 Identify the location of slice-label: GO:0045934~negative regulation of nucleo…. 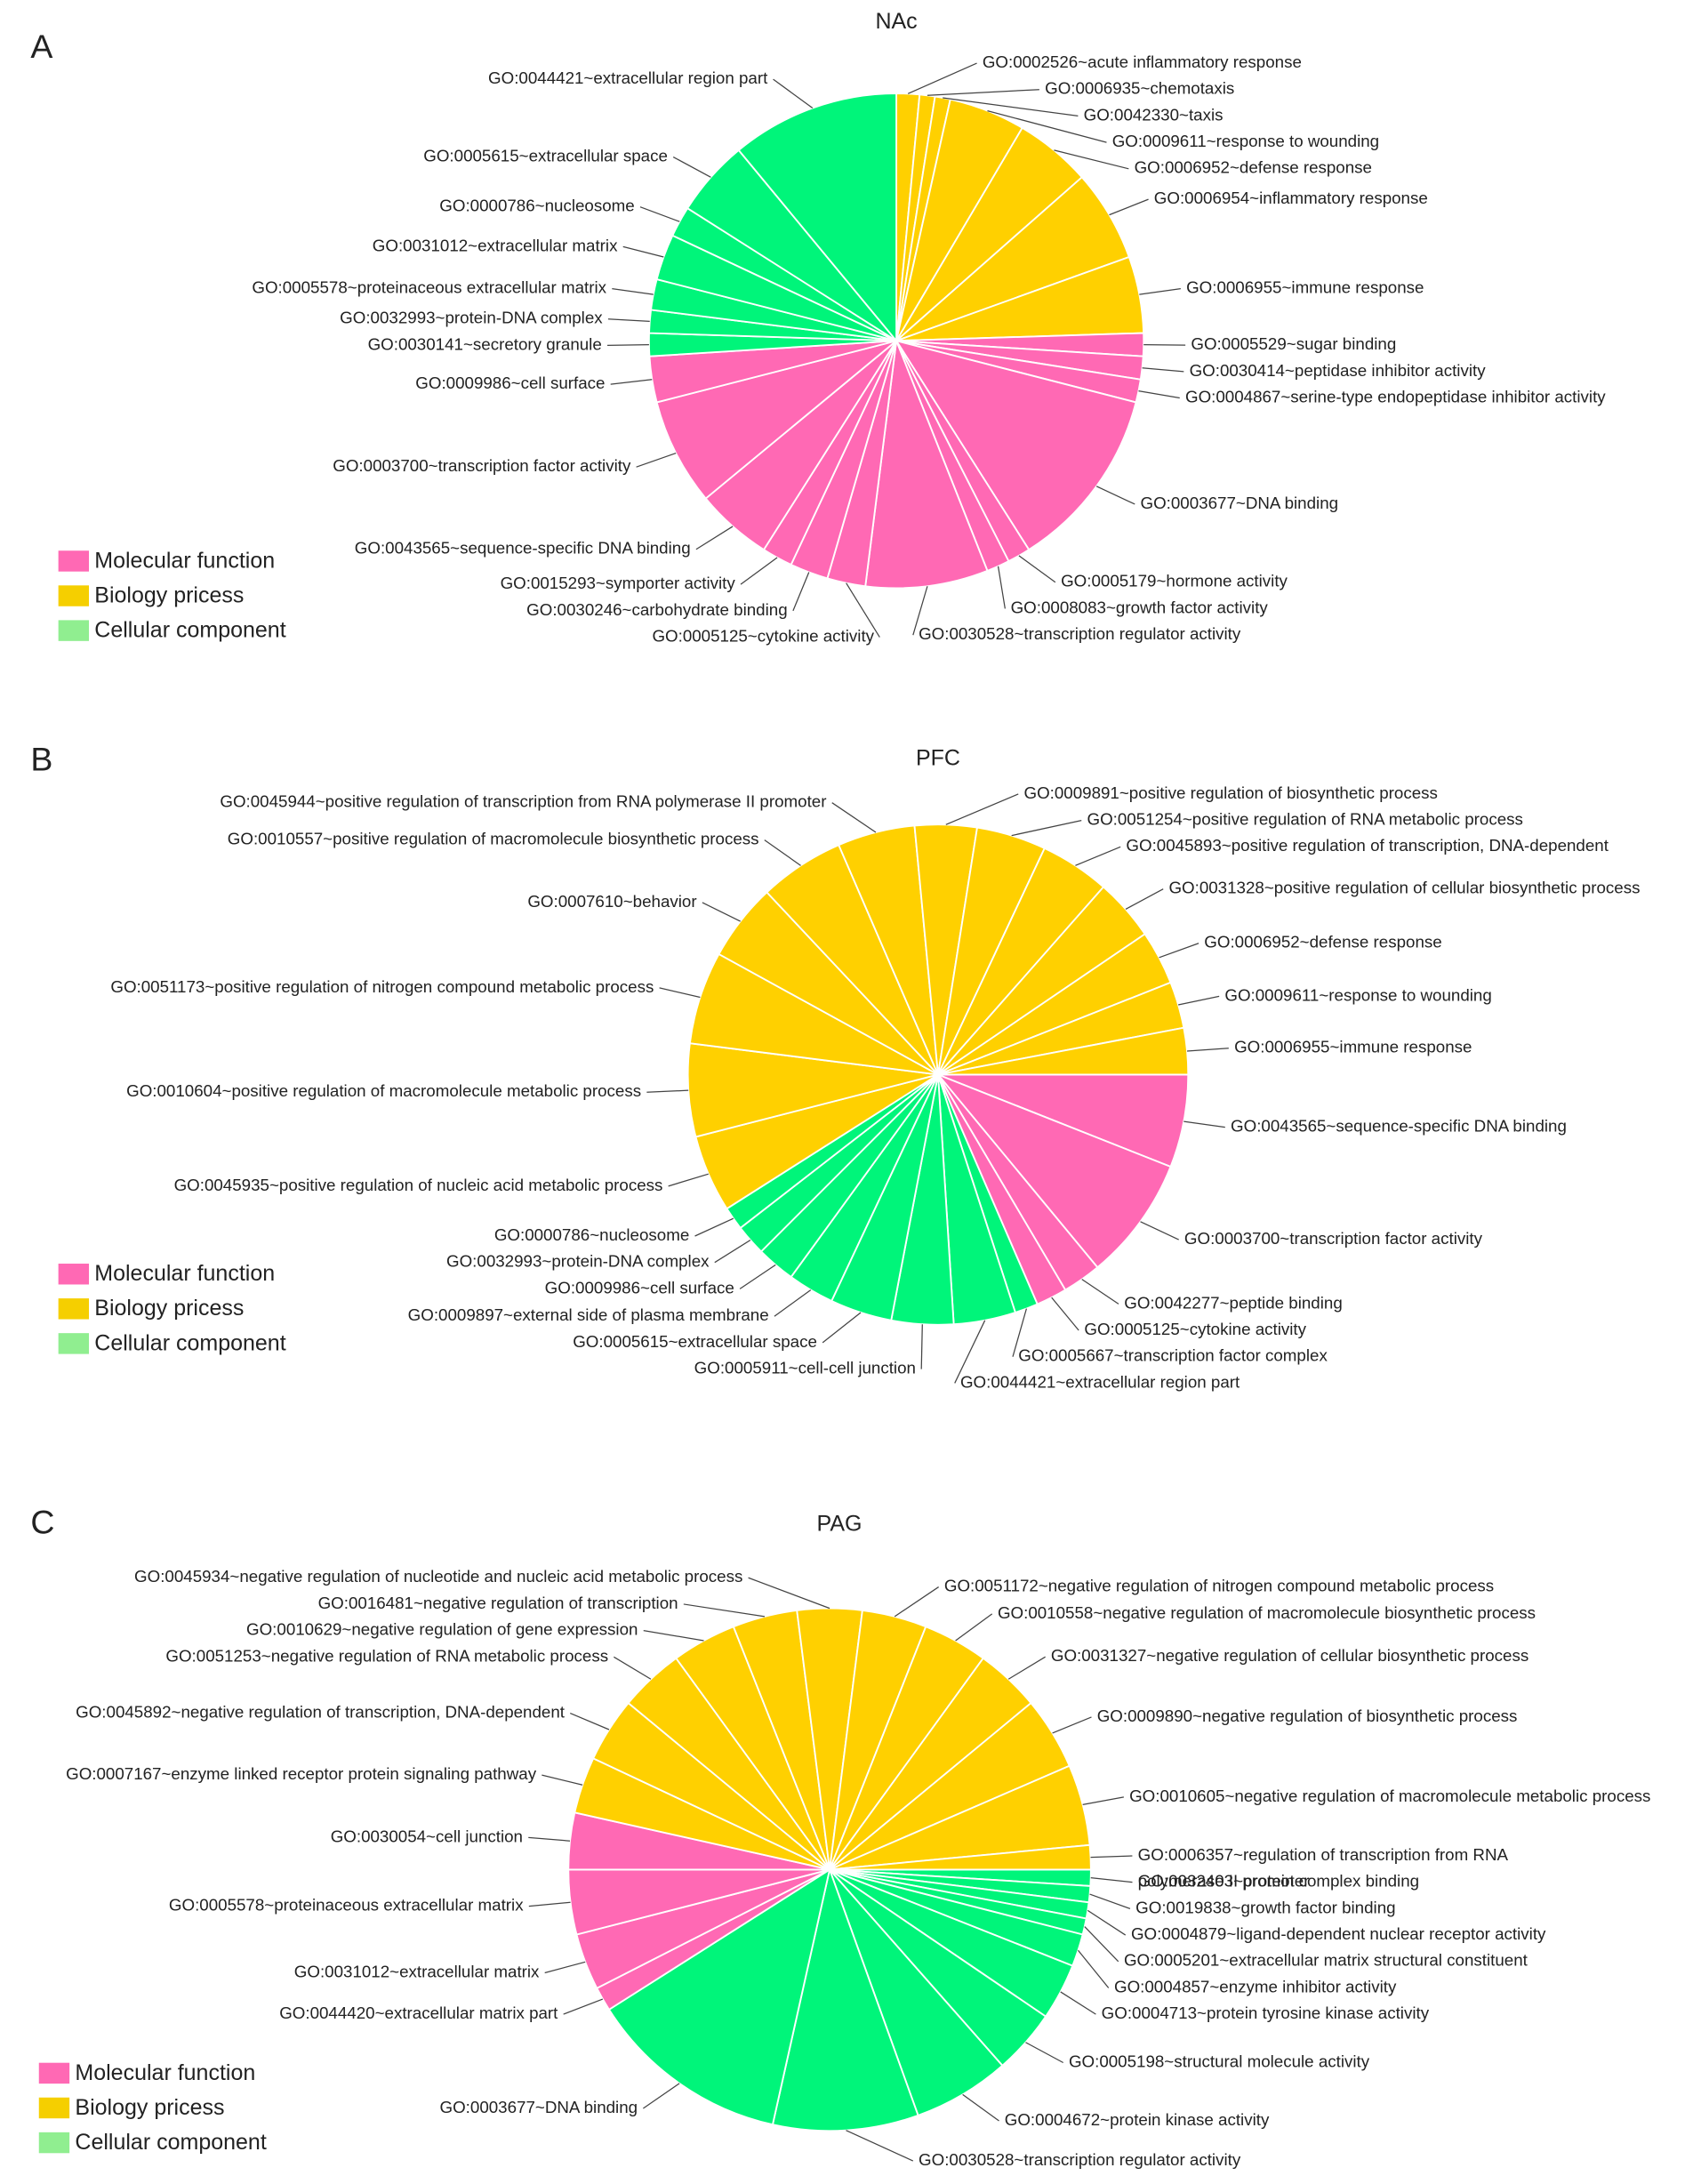
(438, 1576).